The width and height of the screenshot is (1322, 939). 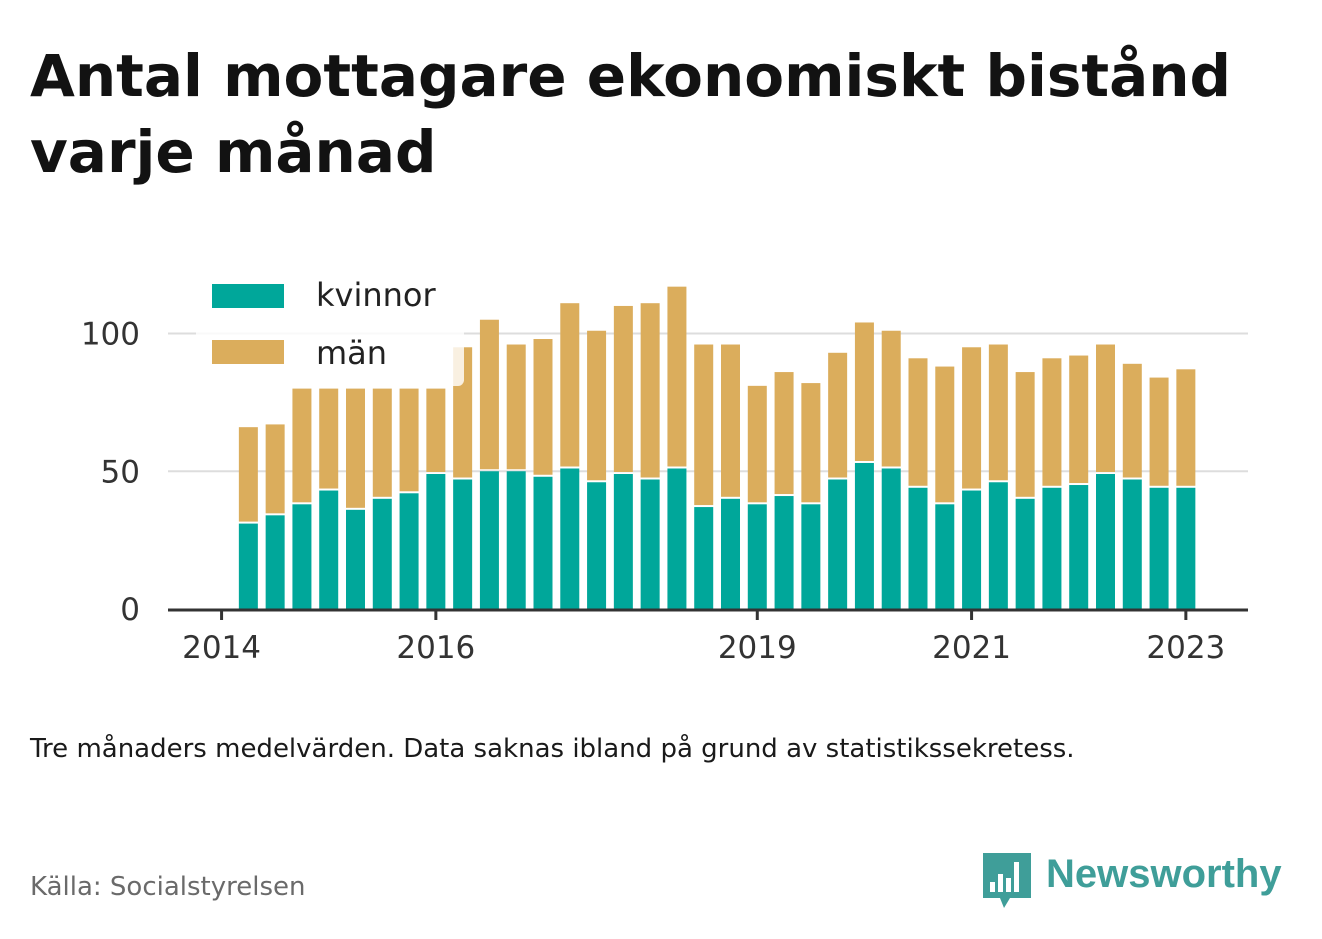 What do you see at coordinates (1185, 648) in the screenshot?
I see `x-tick-label: 2023` at bounding box center [1185, 648].